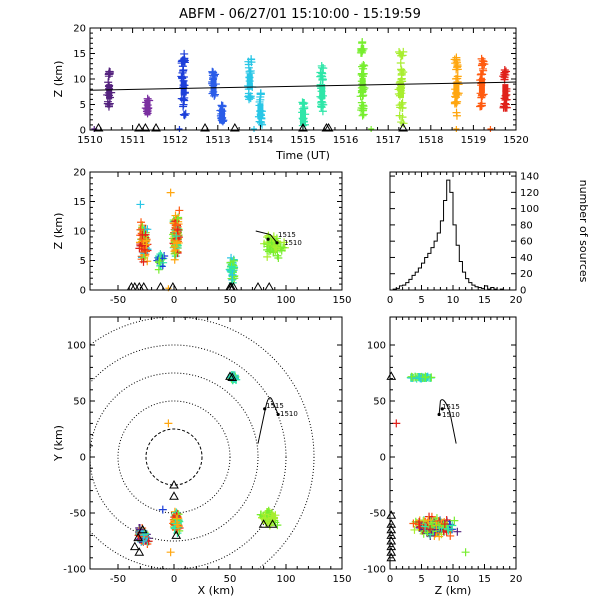 The width and height of the screenshot is (600, 600). I want to click on time-height-z-axis-tick-label: 5, so click(83, 105).